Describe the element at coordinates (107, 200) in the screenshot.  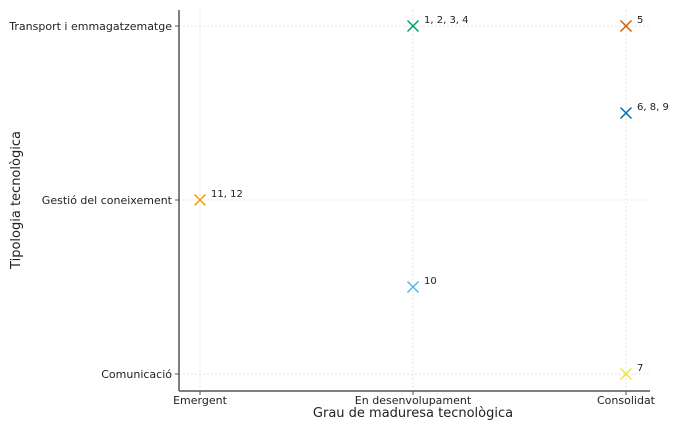
I see `y-tick-label: Gestió del coneixement` at that location.